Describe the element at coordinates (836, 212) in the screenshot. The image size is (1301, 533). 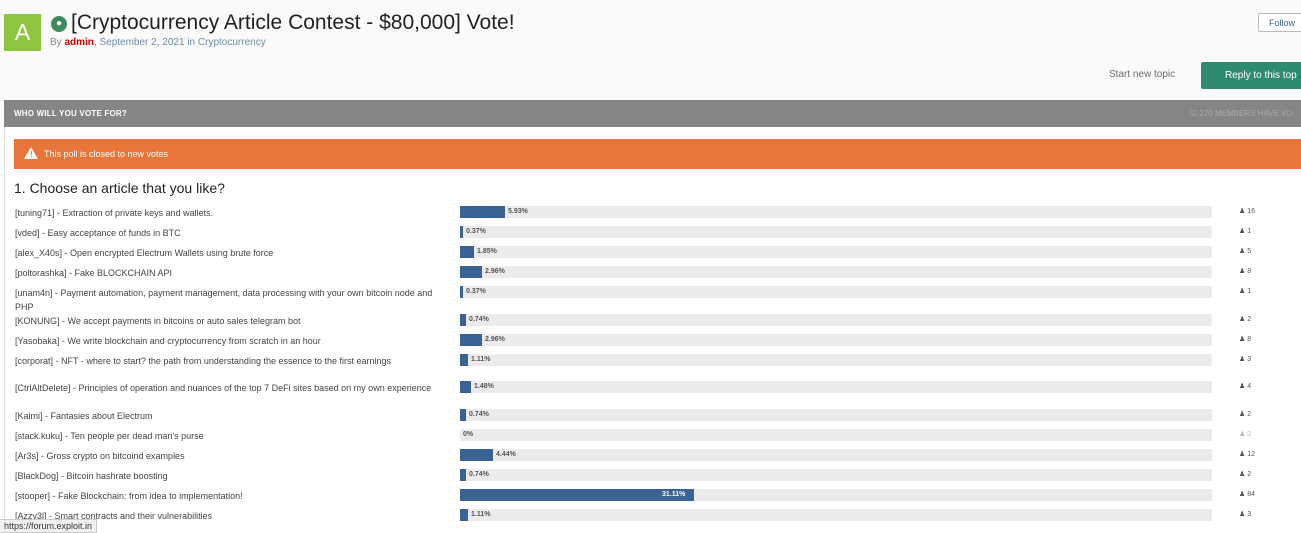
I see `choice-bar-track: 5.93%` at that location.